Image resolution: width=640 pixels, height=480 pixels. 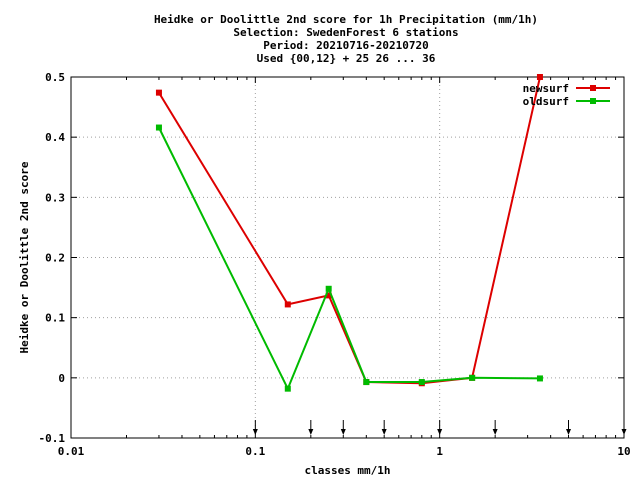 What do you see at coordinates (71, 451) in the screenshot?
I see `x-tick-label: 0.01` at bounding box center [71, 451].